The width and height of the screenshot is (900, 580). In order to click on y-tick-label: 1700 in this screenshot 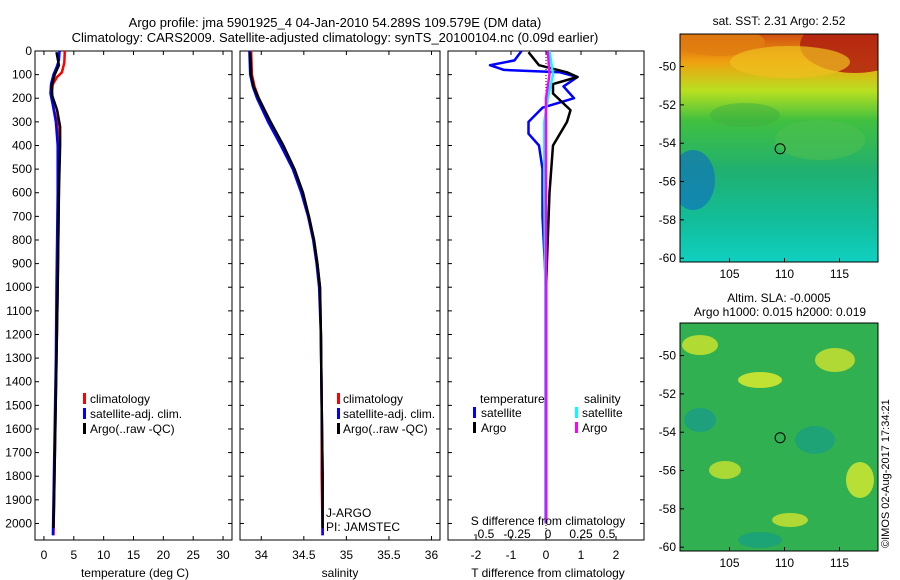, I will do `click(18, 453)`.